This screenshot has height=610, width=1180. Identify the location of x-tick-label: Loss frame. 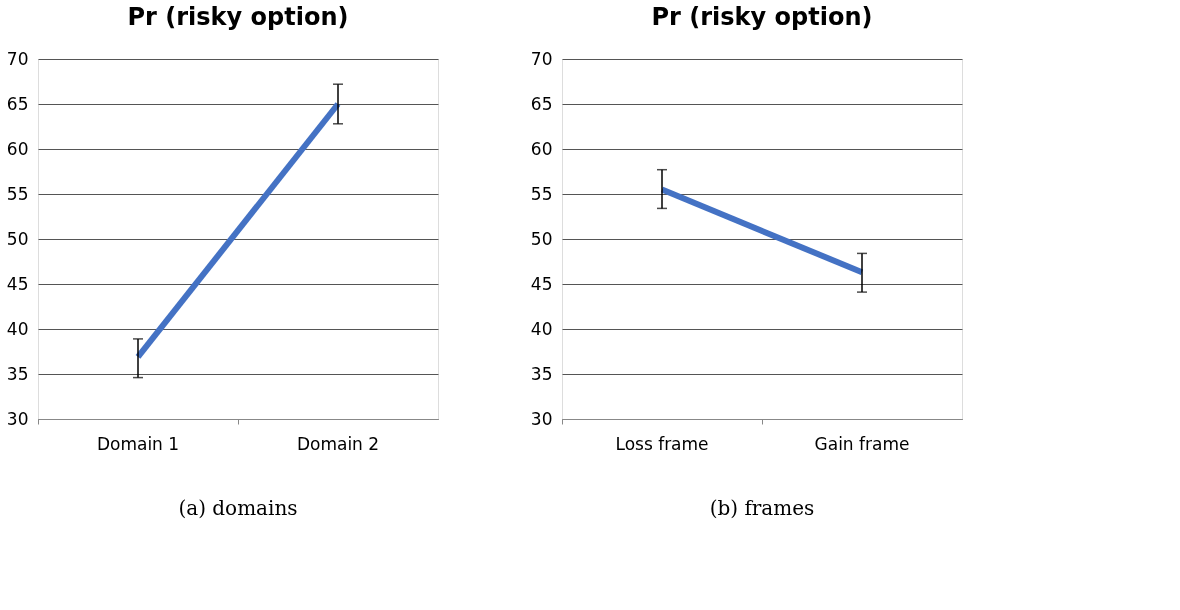
(662, 443).